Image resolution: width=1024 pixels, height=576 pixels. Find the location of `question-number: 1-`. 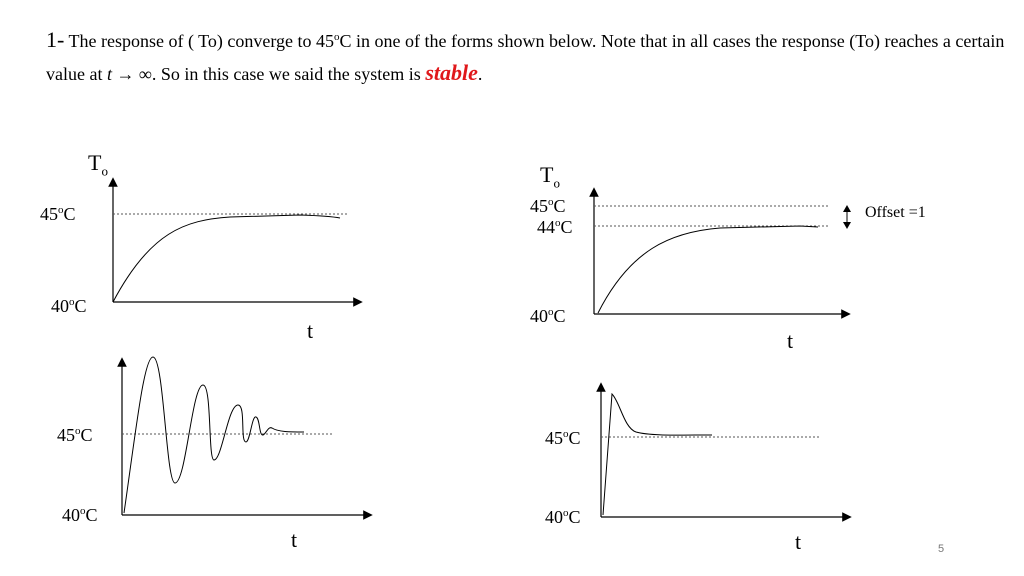

question-number: 1- is located at coordinates (55, 39).